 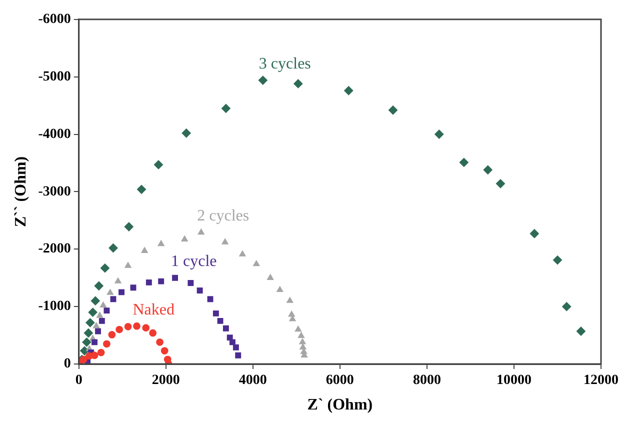 What do you see at coordinates (54, 192) in the screenshot?
I see `y-tick-label: -3000` at bounding box center [54, 192].